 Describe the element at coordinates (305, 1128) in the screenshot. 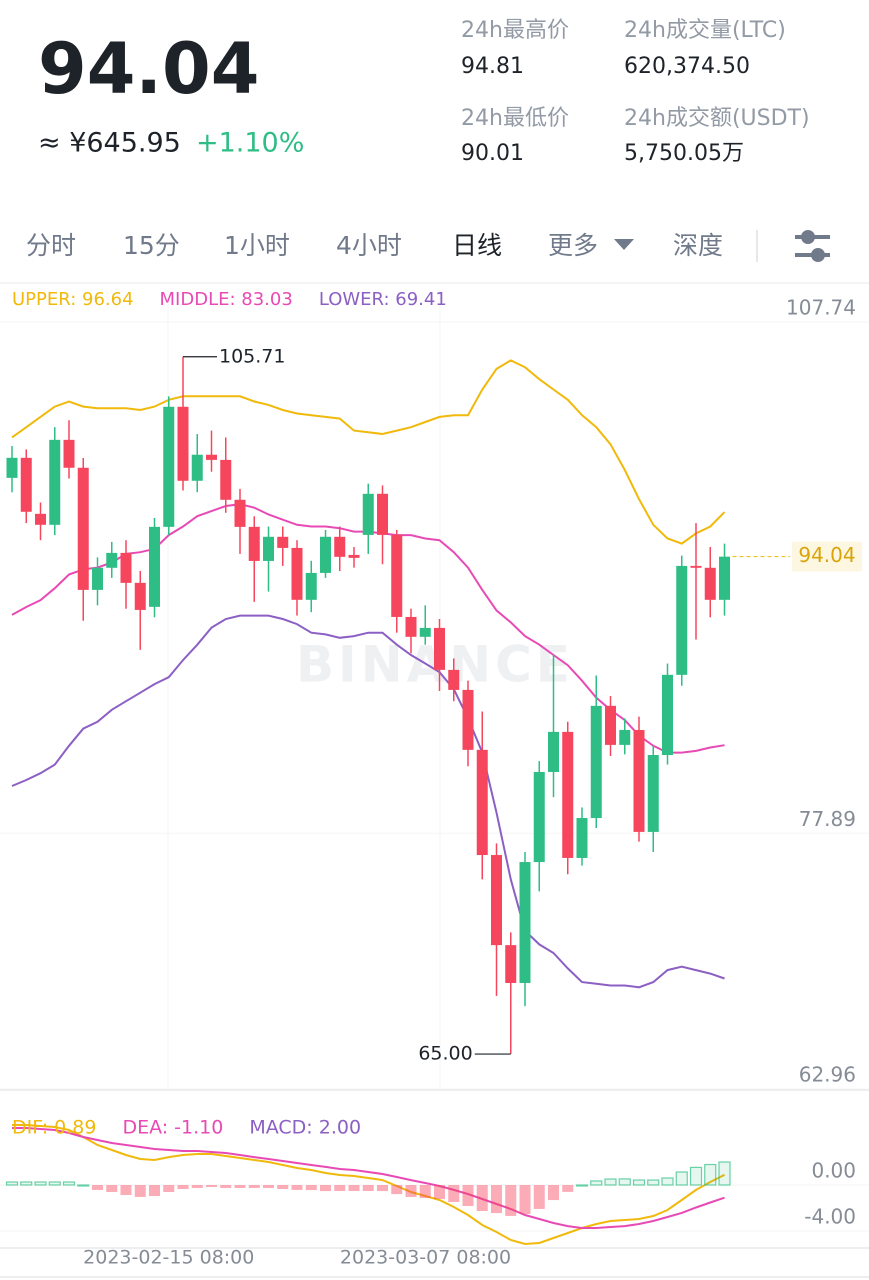

I see `legend-entry: MACD: 2.00` at that location.